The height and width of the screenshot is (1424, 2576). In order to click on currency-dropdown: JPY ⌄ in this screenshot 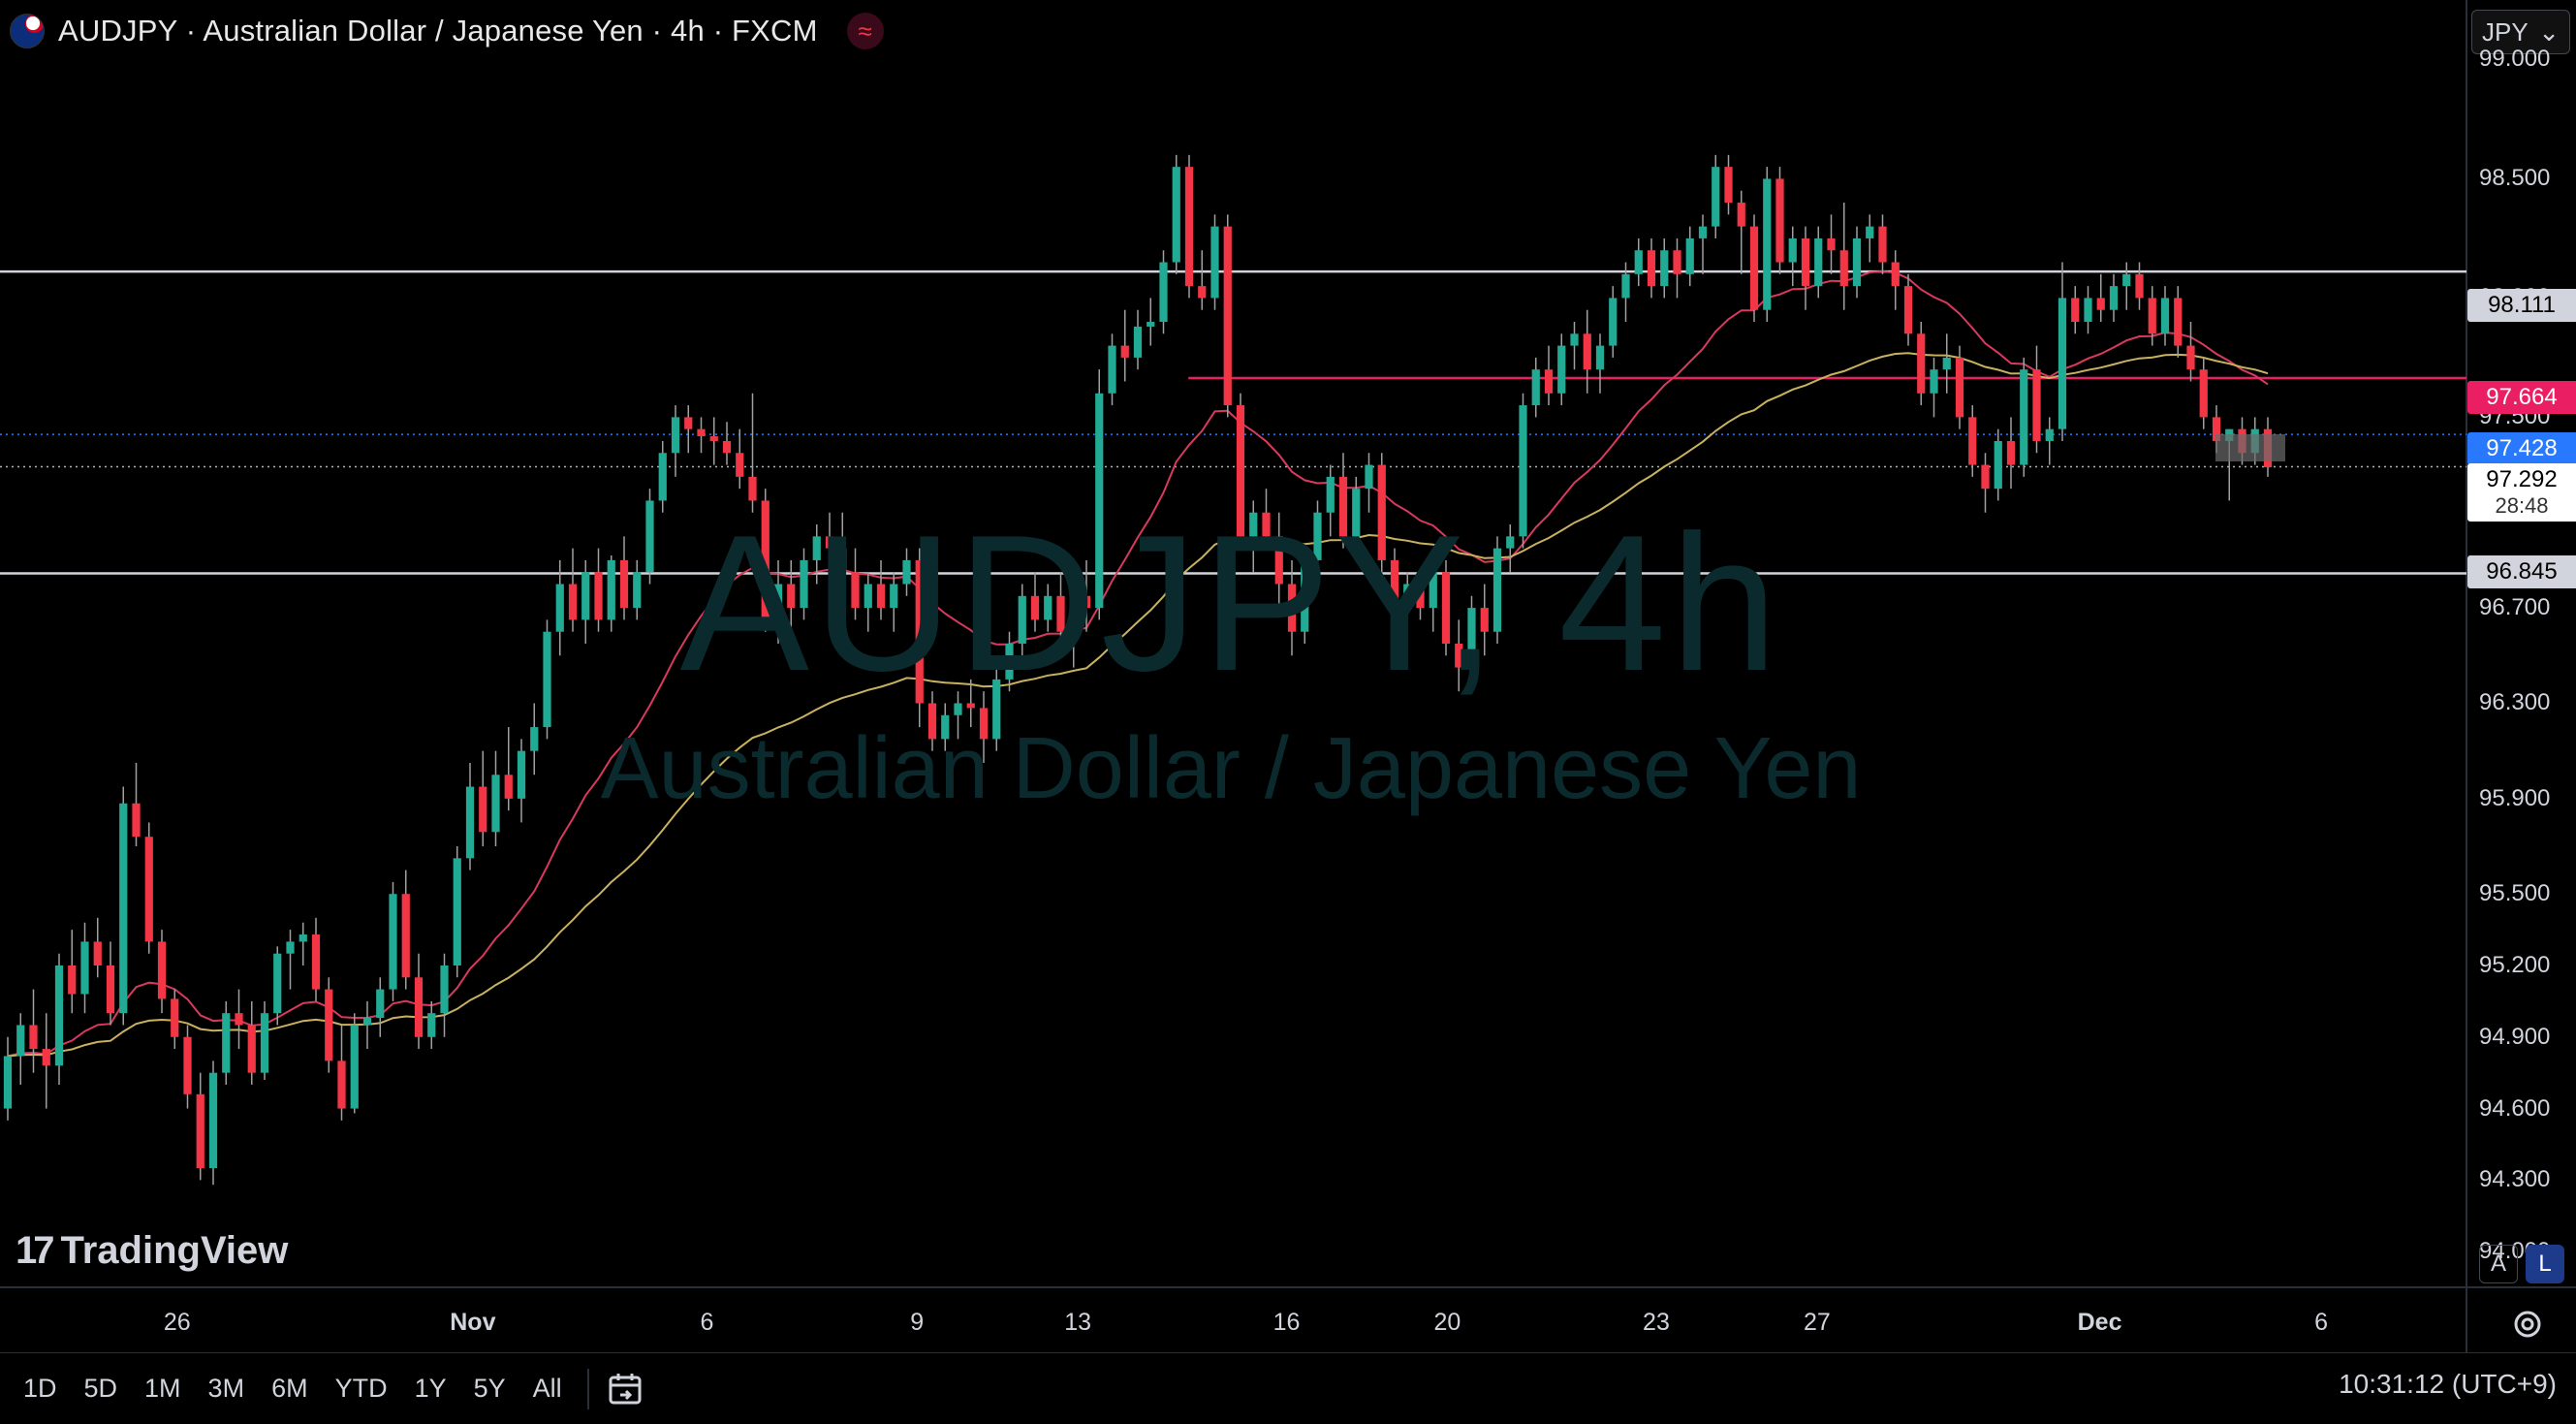, I will do `click(2520, 32)`.